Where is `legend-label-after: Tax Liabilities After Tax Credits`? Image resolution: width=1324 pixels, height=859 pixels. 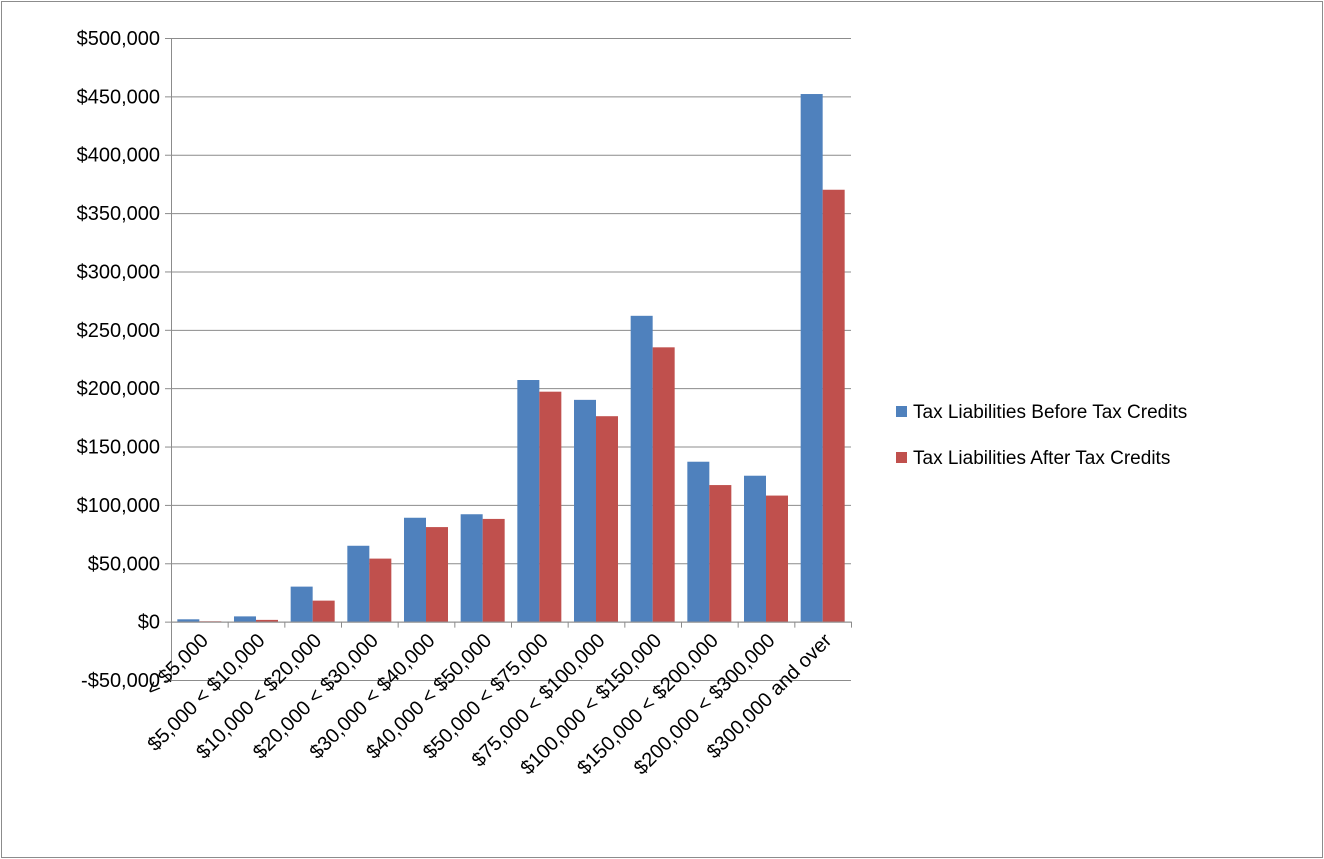
legend-label-after: Tax Liabilities After Tax Credits is located at coordinates (1041, 458).